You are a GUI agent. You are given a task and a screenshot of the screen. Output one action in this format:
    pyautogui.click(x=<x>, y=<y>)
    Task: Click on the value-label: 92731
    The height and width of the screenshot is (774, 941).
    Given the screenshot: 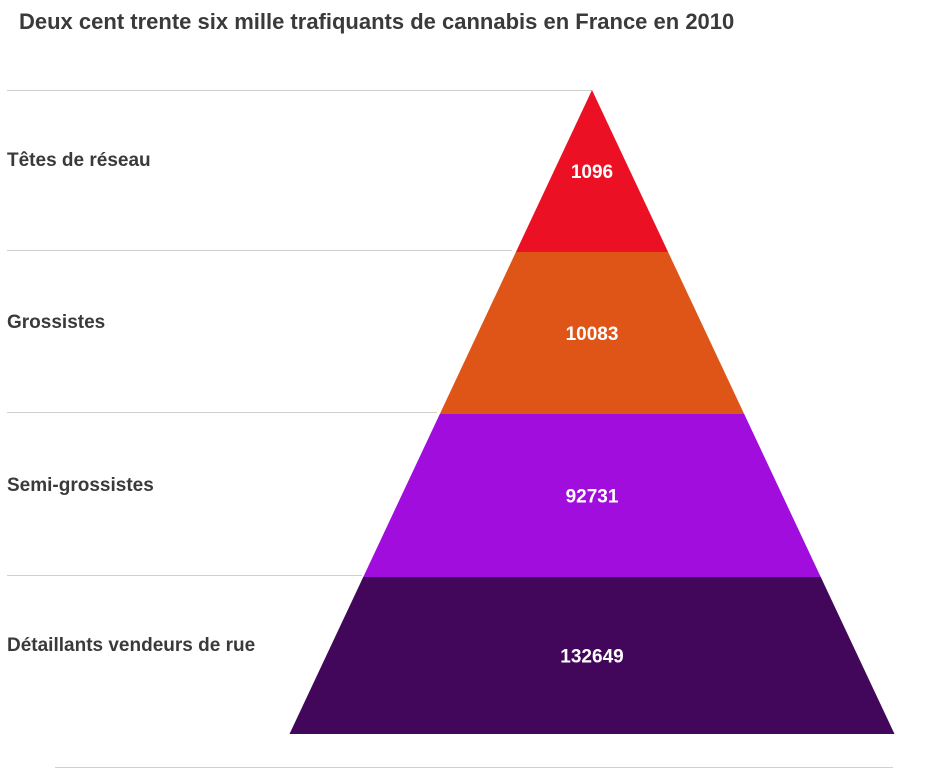 What is the action you would take?
    pyautogui.click(x=592, y=497)
    